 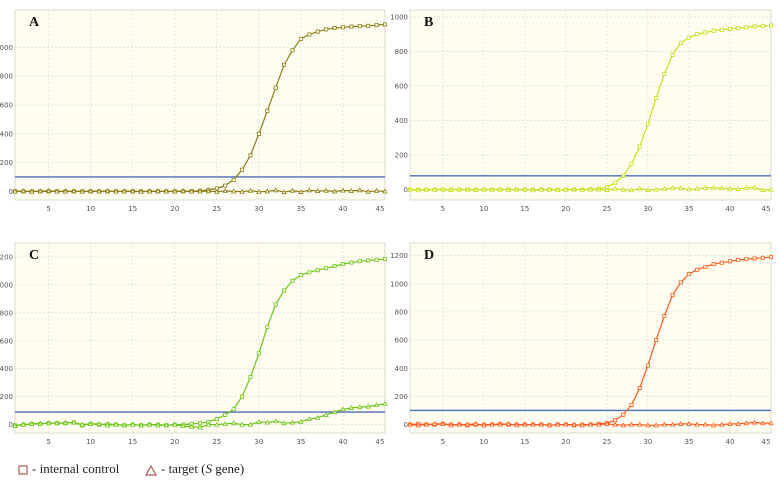 I want to click on x-tick-label-a: 15, so click(x=132, y=209).